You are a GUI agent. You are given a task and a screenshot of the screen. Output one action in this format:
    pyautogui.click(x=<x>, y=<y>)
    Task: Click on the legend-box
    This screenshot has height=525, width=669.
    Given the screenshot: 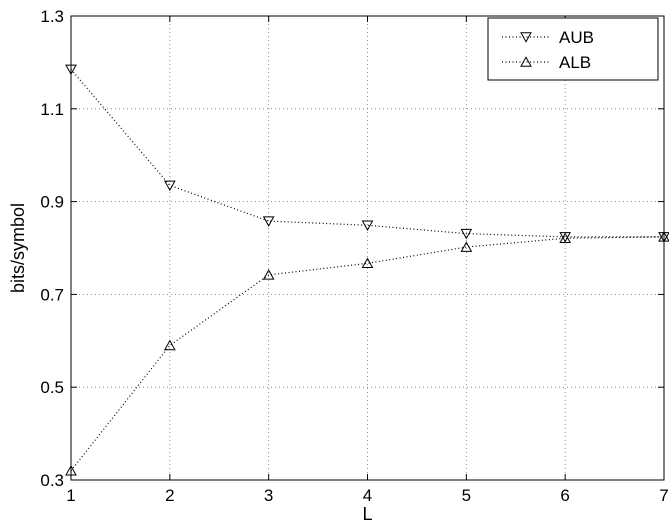 What is the action you would take?
    pyautogui.click(x=573, y=49)
    